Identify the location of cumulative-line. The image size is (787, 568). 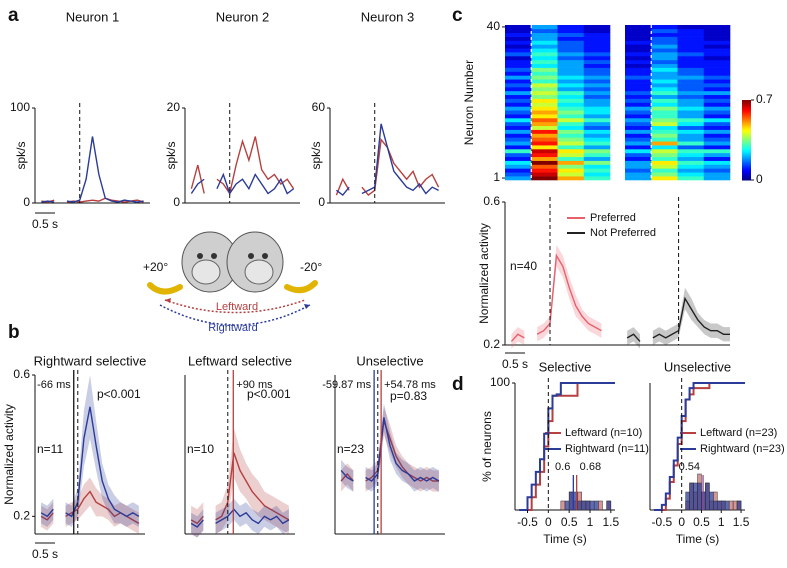
(567, 446).